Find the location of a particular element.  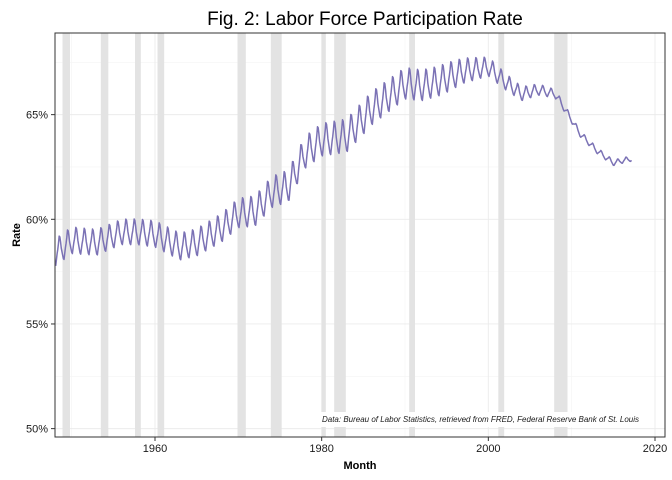

y-axis-title: Rate is located at coordinates (17, 235).